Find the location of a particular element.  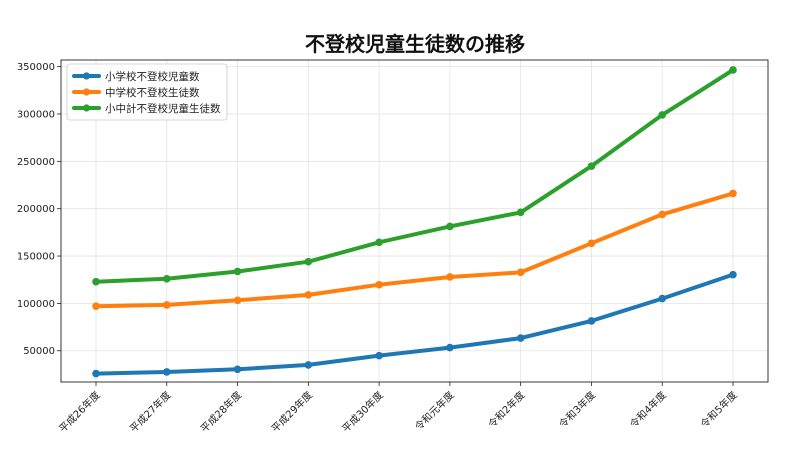

x-tick-label: 令和4年度 is located at coordinates (648, 409).